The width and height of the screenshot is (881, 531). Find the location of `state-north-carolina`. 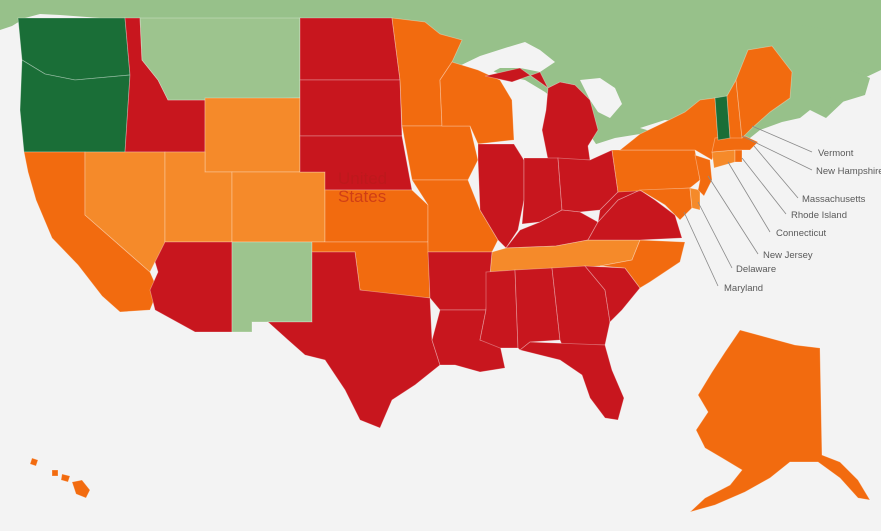

state-north-carolina is located at coordinates (642, 264).